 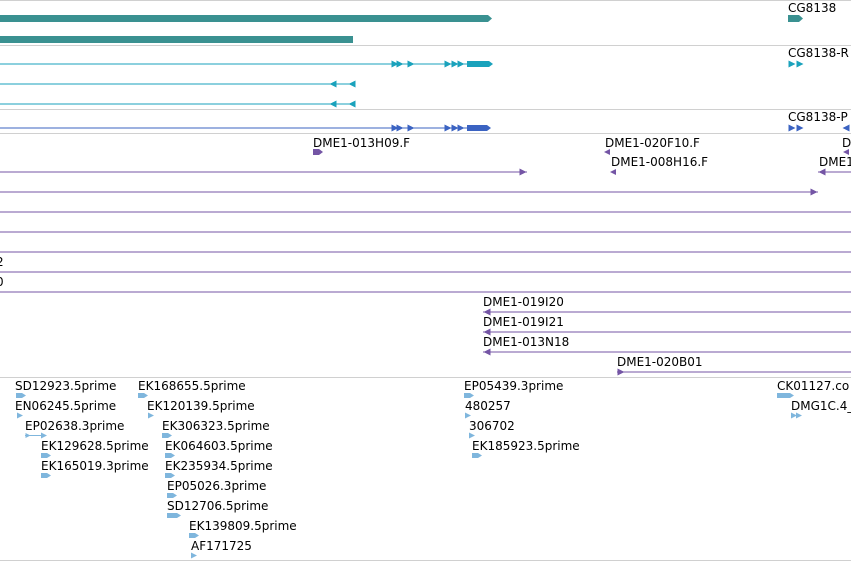 I want to click on clone-label-dme1-020f10-f: DME1-020F10.F, so click(x=652, y=143).